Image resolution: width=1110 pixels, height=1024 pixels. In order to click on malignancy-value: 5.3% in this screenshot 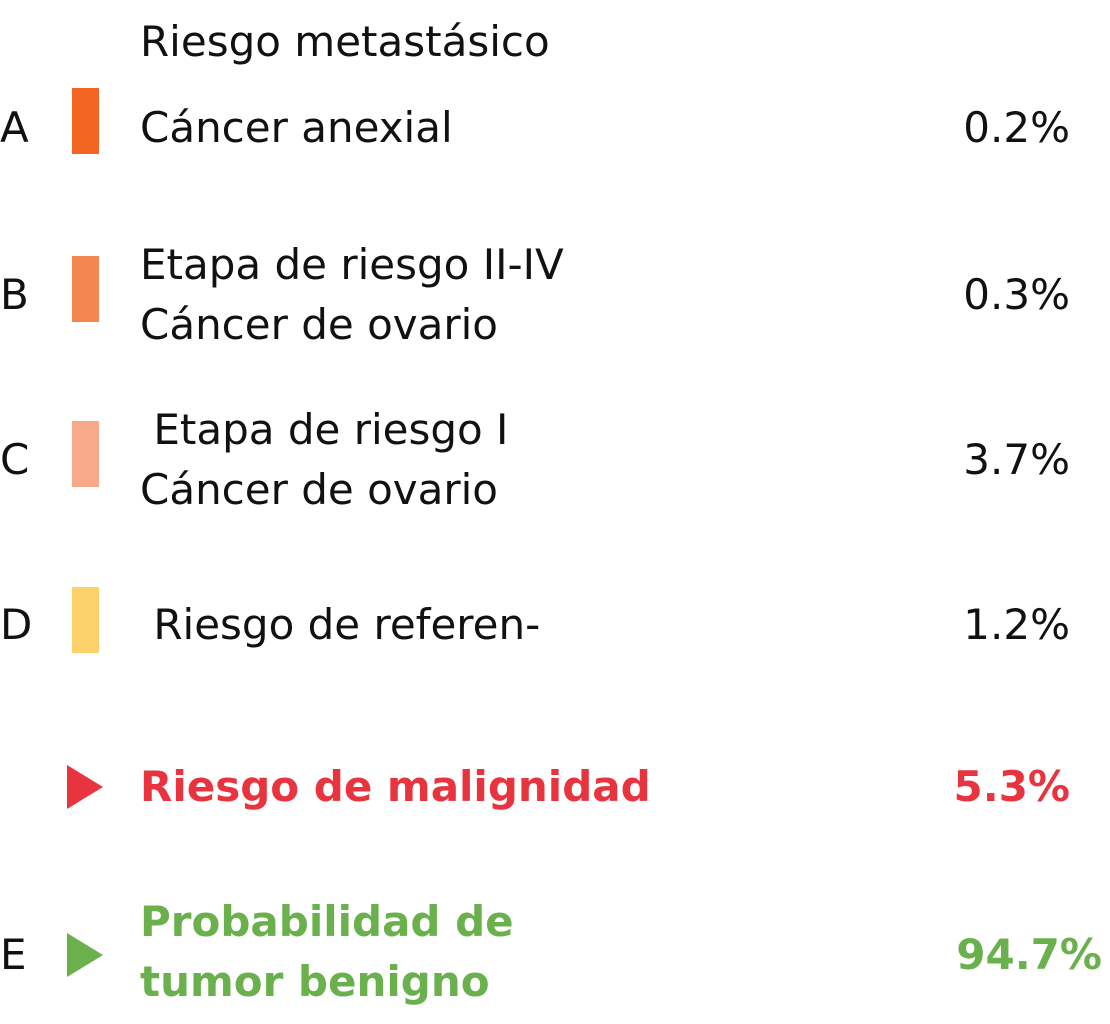, I will do `click(1011, 786)`.